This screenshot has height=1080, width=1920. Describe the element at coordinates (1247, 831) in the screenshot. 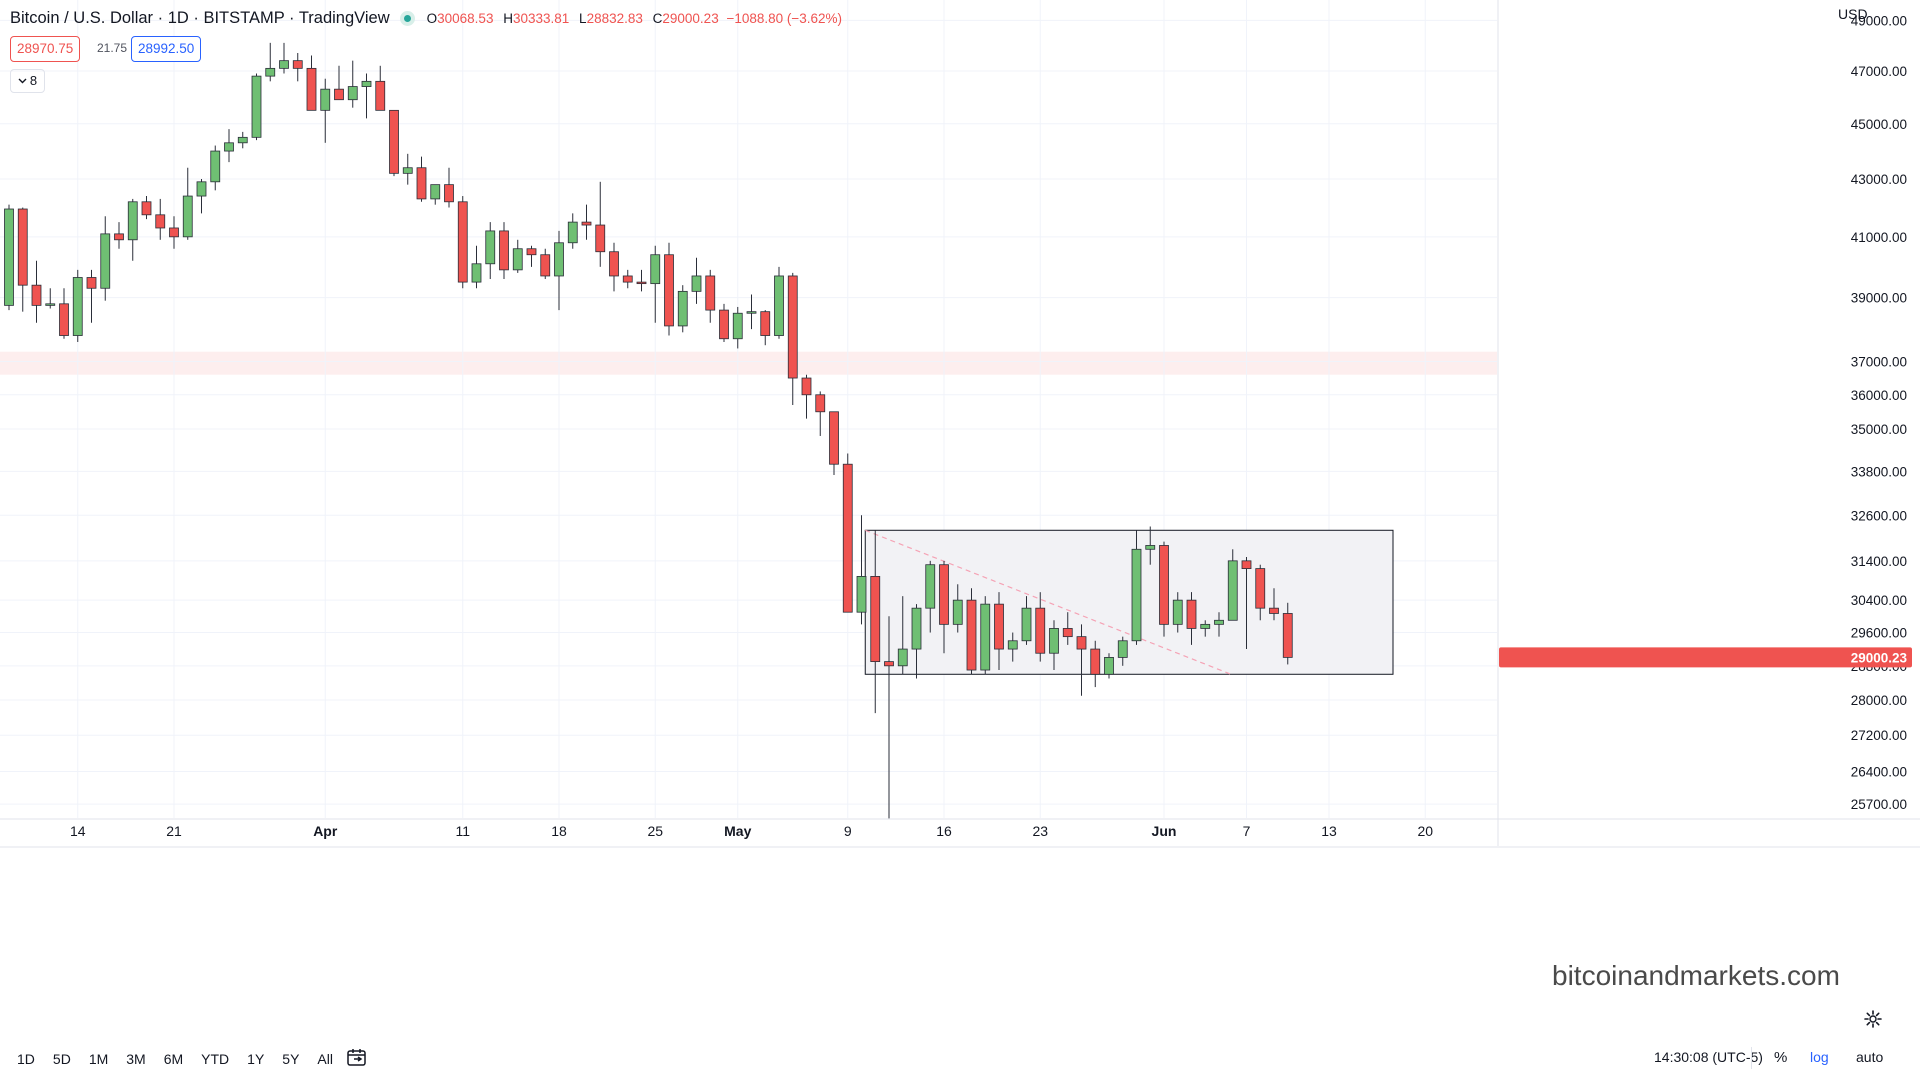

I see `date-tick-label: 7` at that location.